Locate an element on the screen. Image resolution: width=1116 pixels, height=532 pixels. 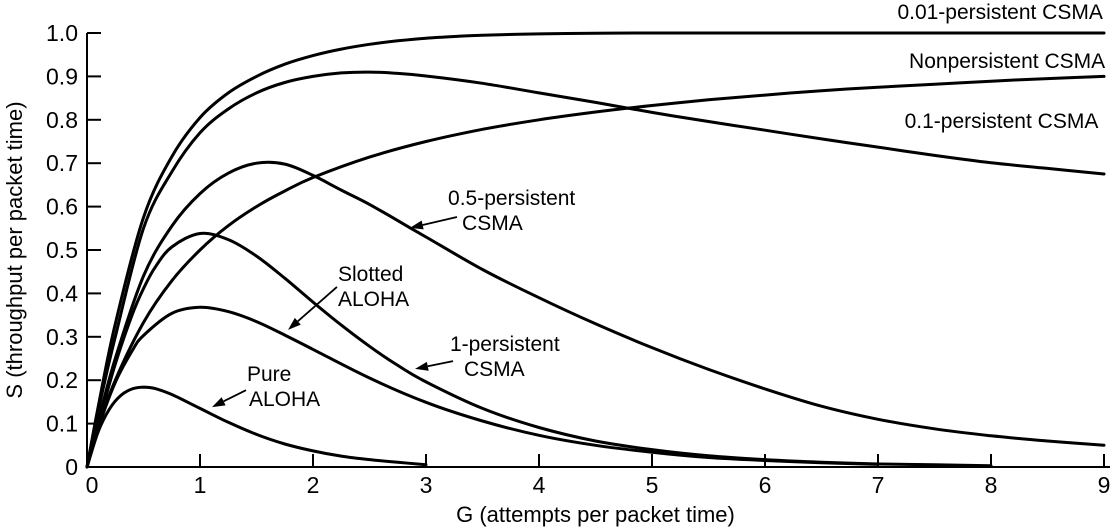
label-pure-aloha-arrow-head is located at coordinates (218, 402).